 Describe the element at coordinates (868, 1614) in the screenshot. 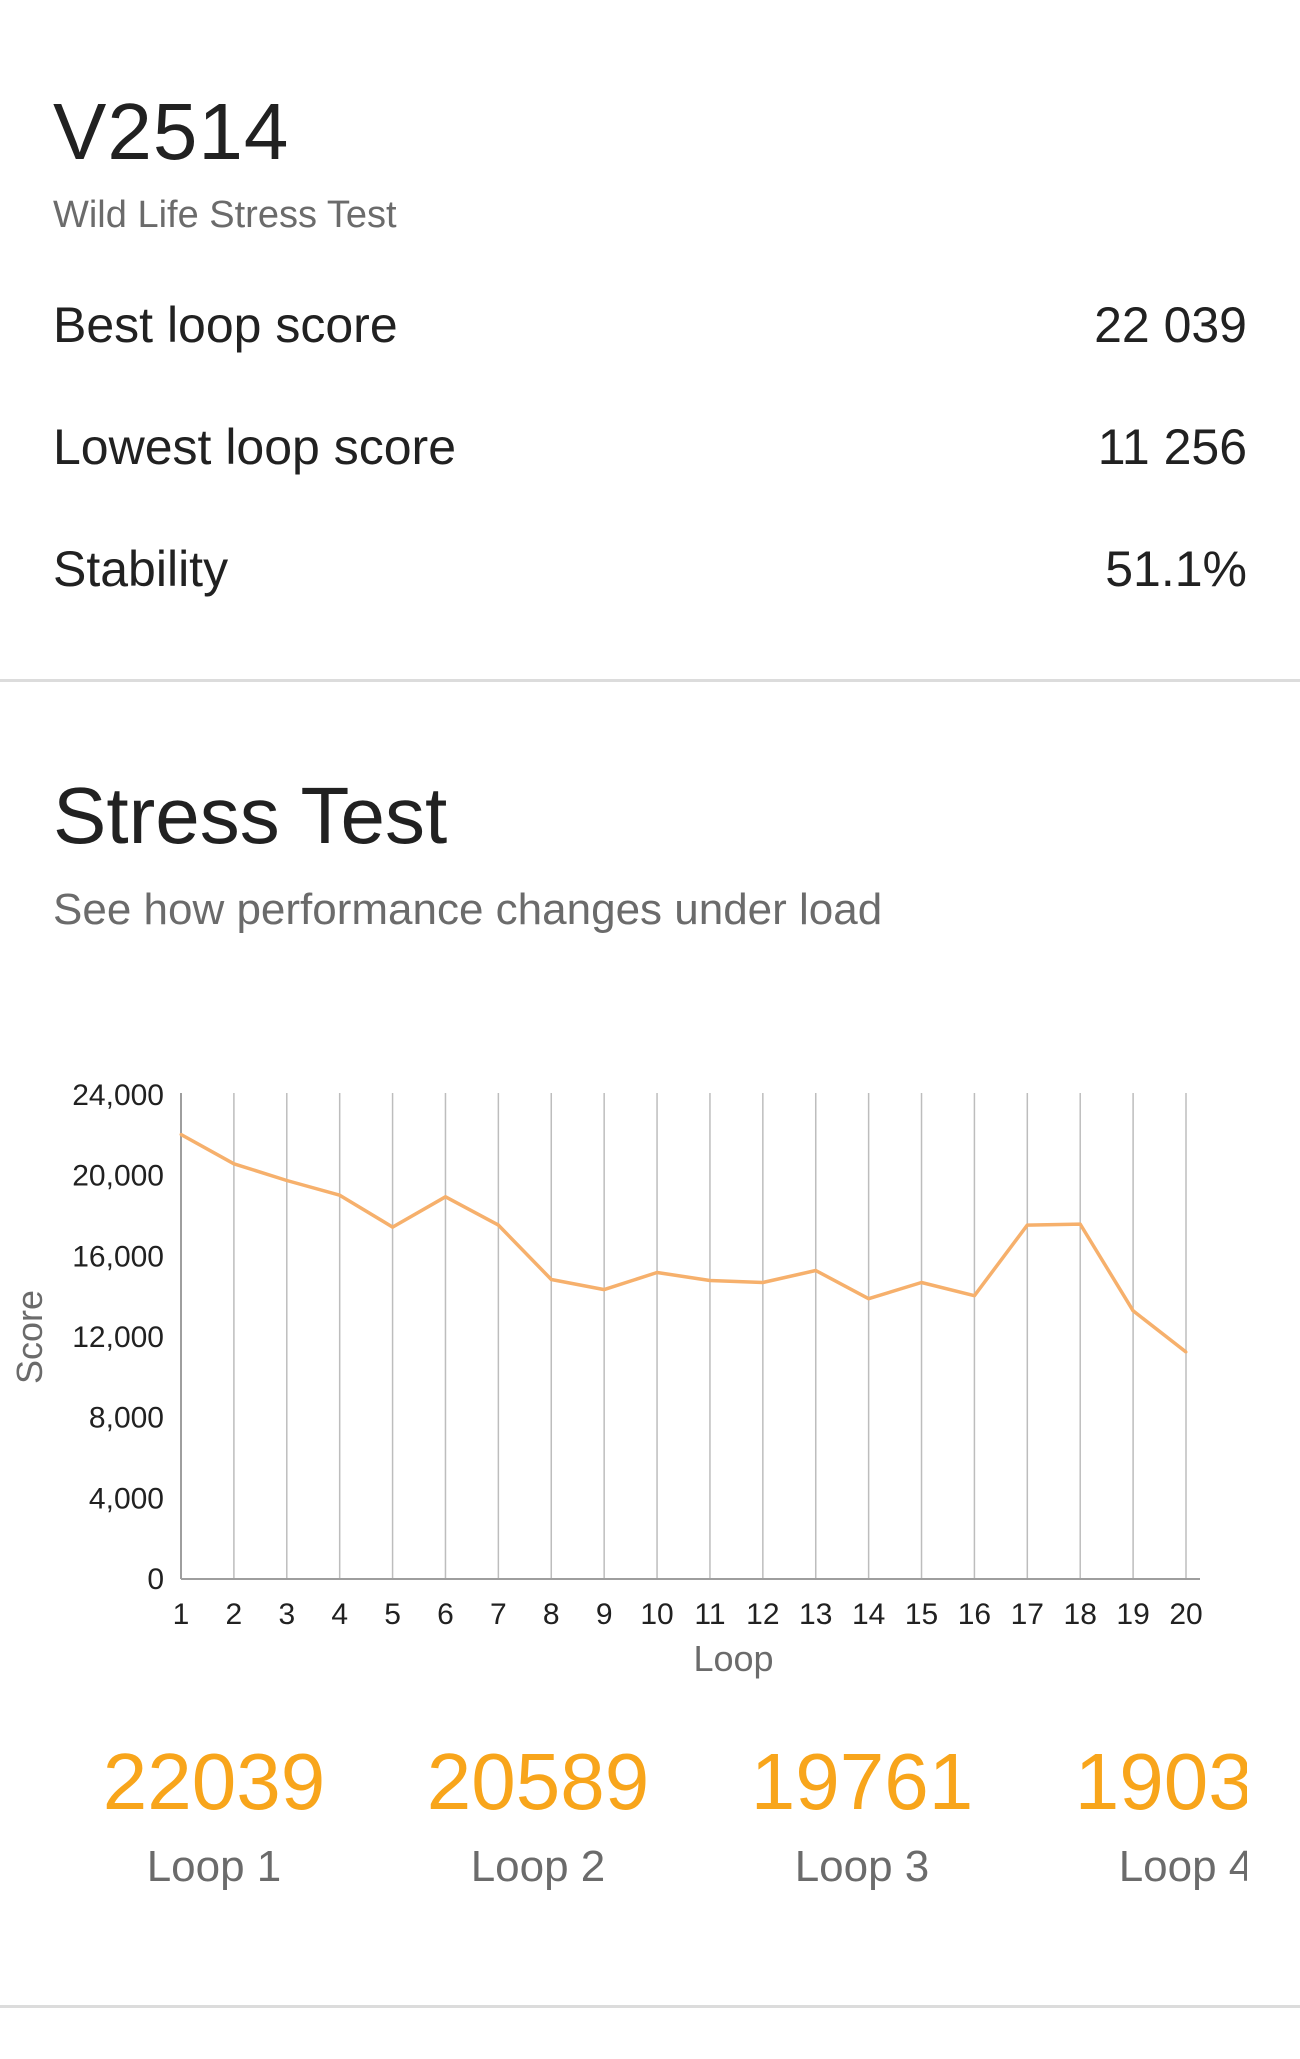

I see `x-tick-label: 14` at that location.